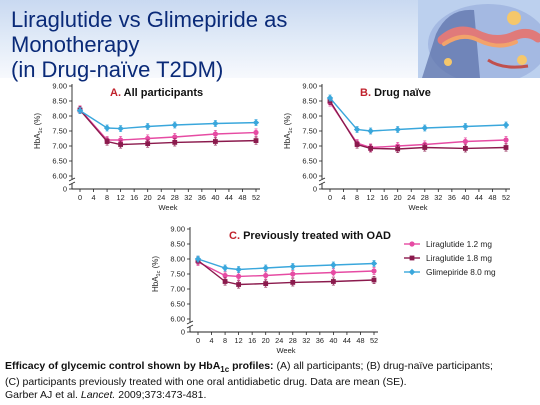 The width and height of the screenshot is (540, 405). What do you see at coordinates (310, 236) in the screenshot?
I see `panel-title: C. Previously treated with OAD` at bounding box center [310, 236].